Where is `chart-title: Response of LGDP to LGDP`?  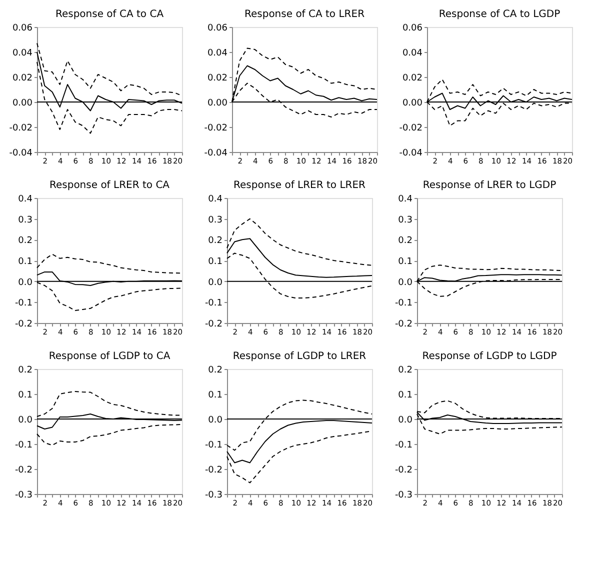
chart-title: Response of LGDP to LGDP is located at coordinates (489, 356).